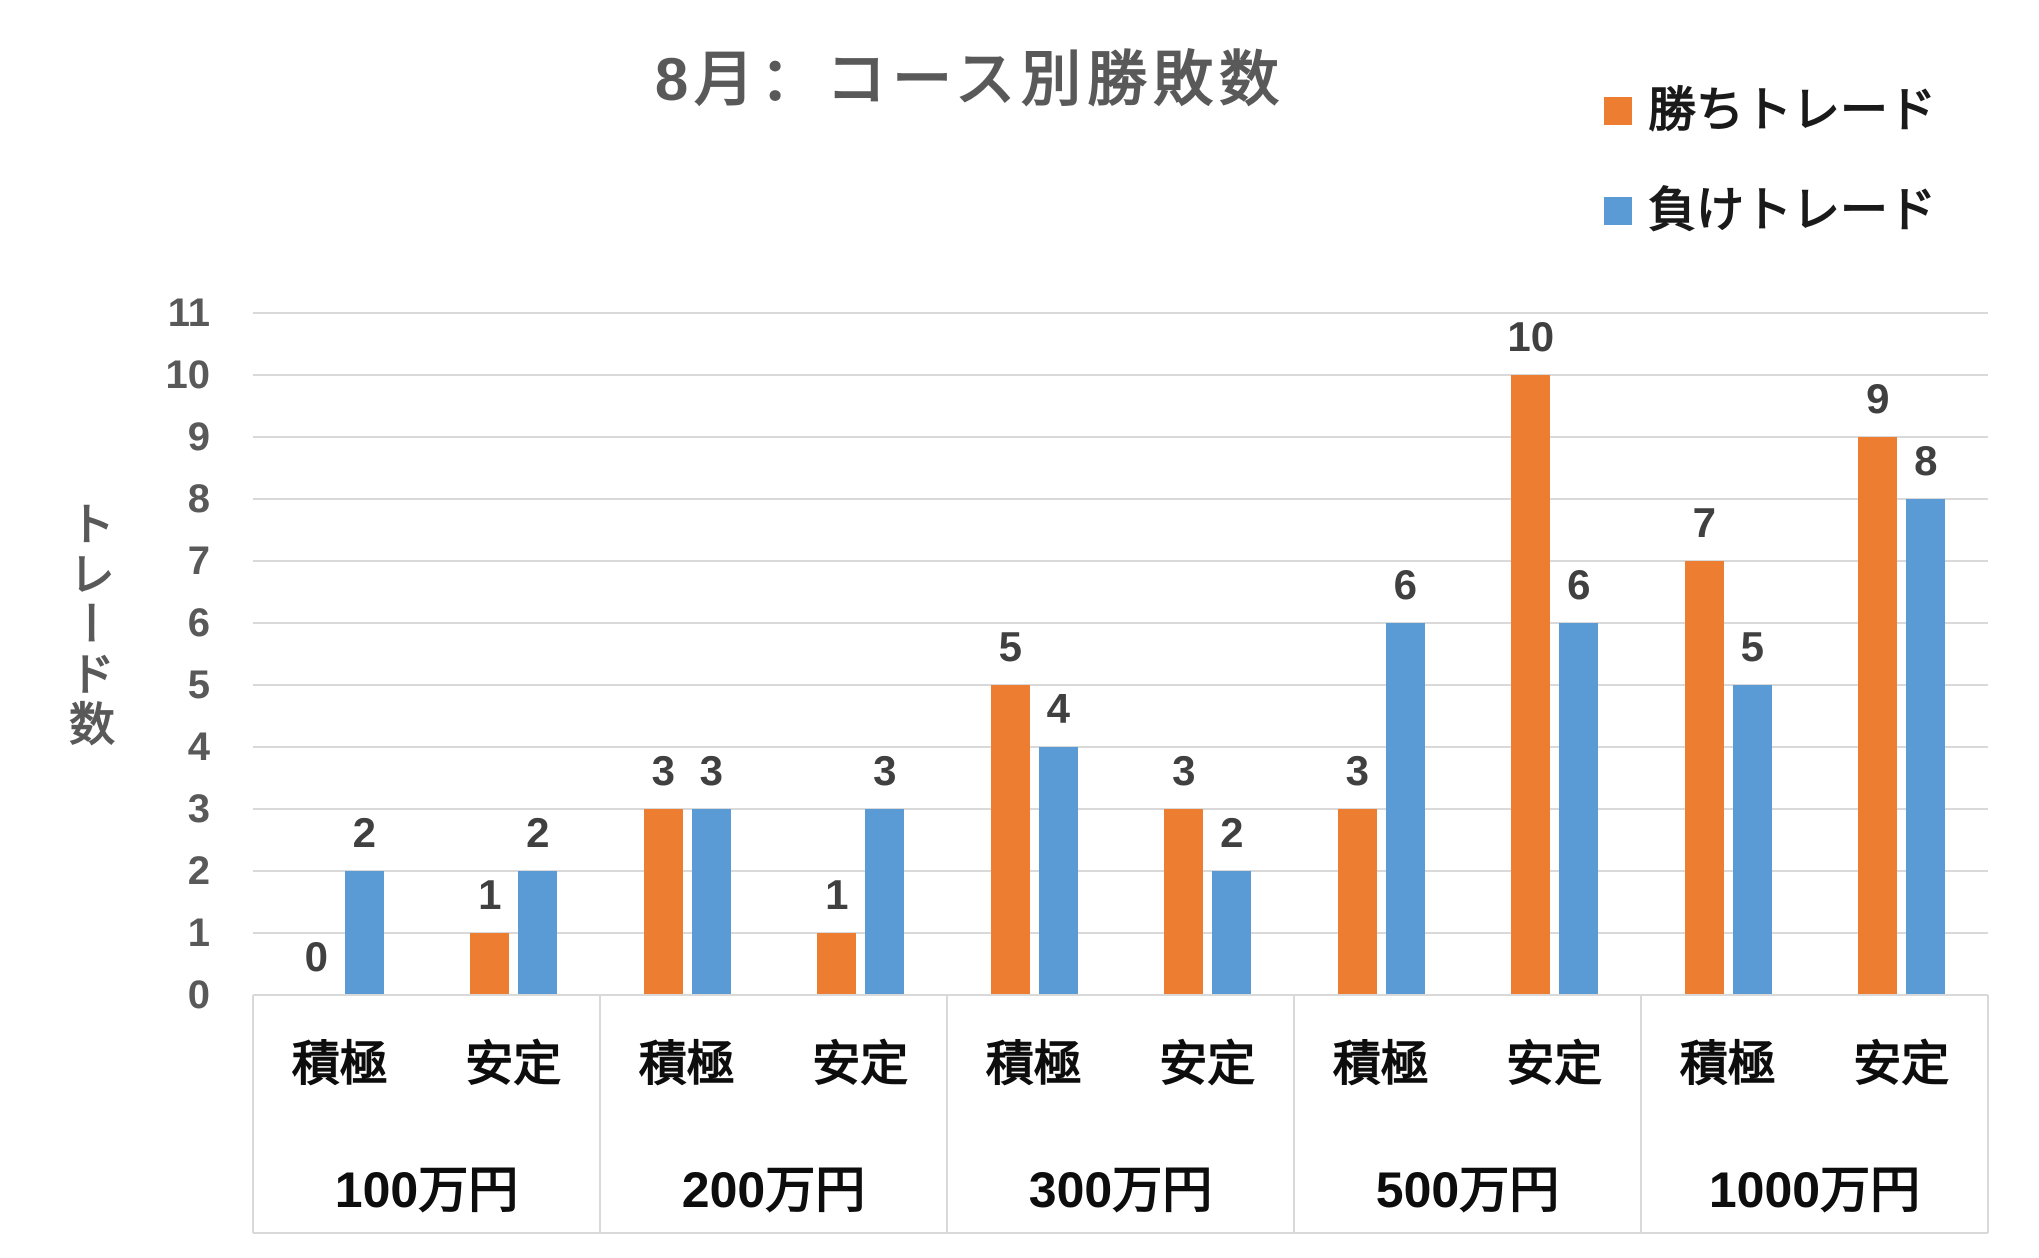 The height and width of the screenshot is (1258, 2039). I want to click on legend-label-win: 勝ちトレード, so click(1792, 110).